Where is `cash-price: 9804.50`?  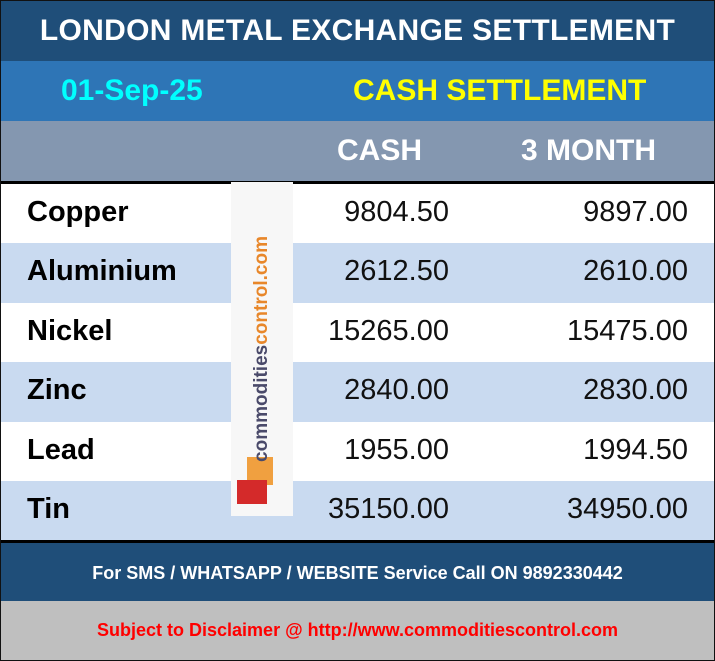 cash-price: 9804.50 is located at coordinates (396, 212).